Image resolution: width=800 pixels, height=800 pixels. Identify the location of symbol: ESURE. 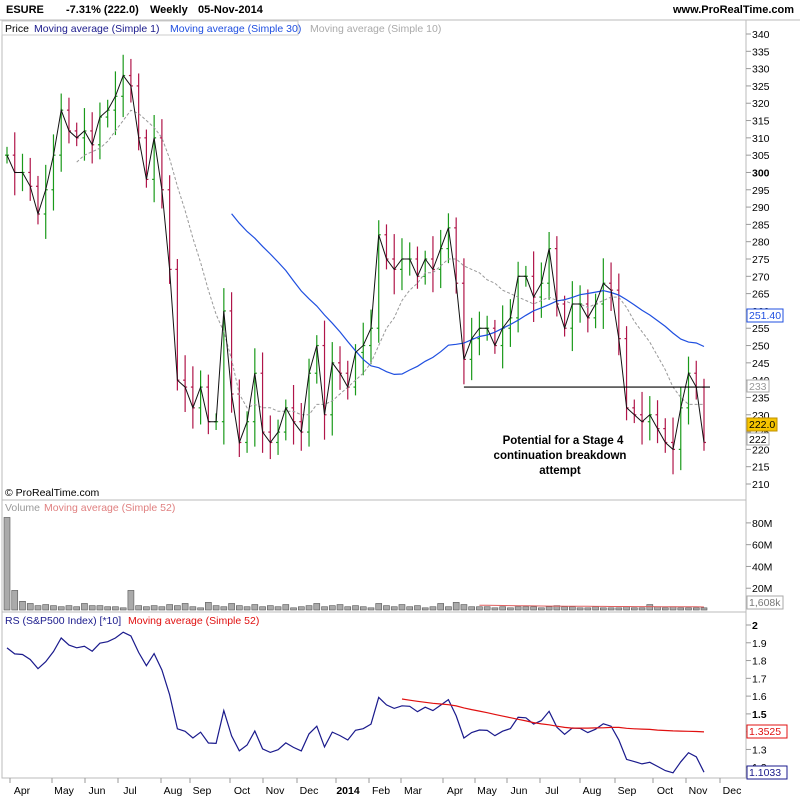
(25, 10).